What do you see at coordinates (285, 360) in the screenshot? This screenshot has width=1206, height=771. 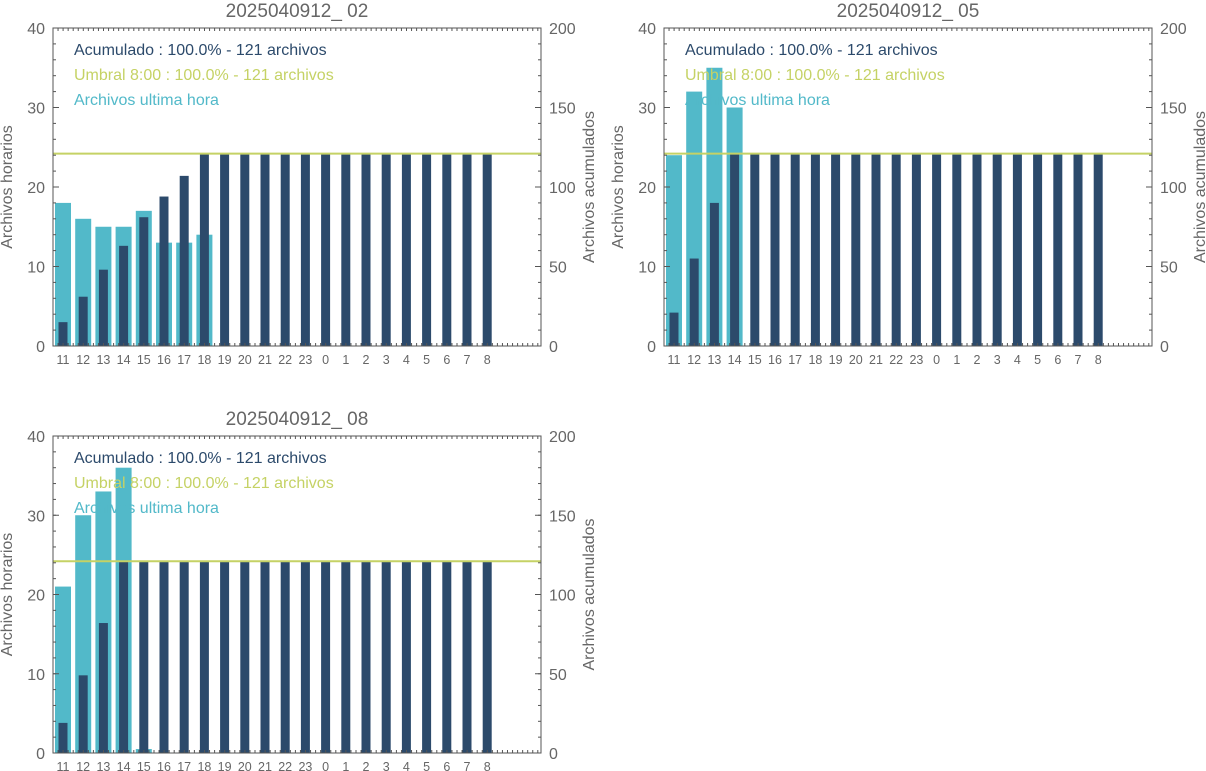 I see `x-tick-label: 22` at bounding box center [285, 360].